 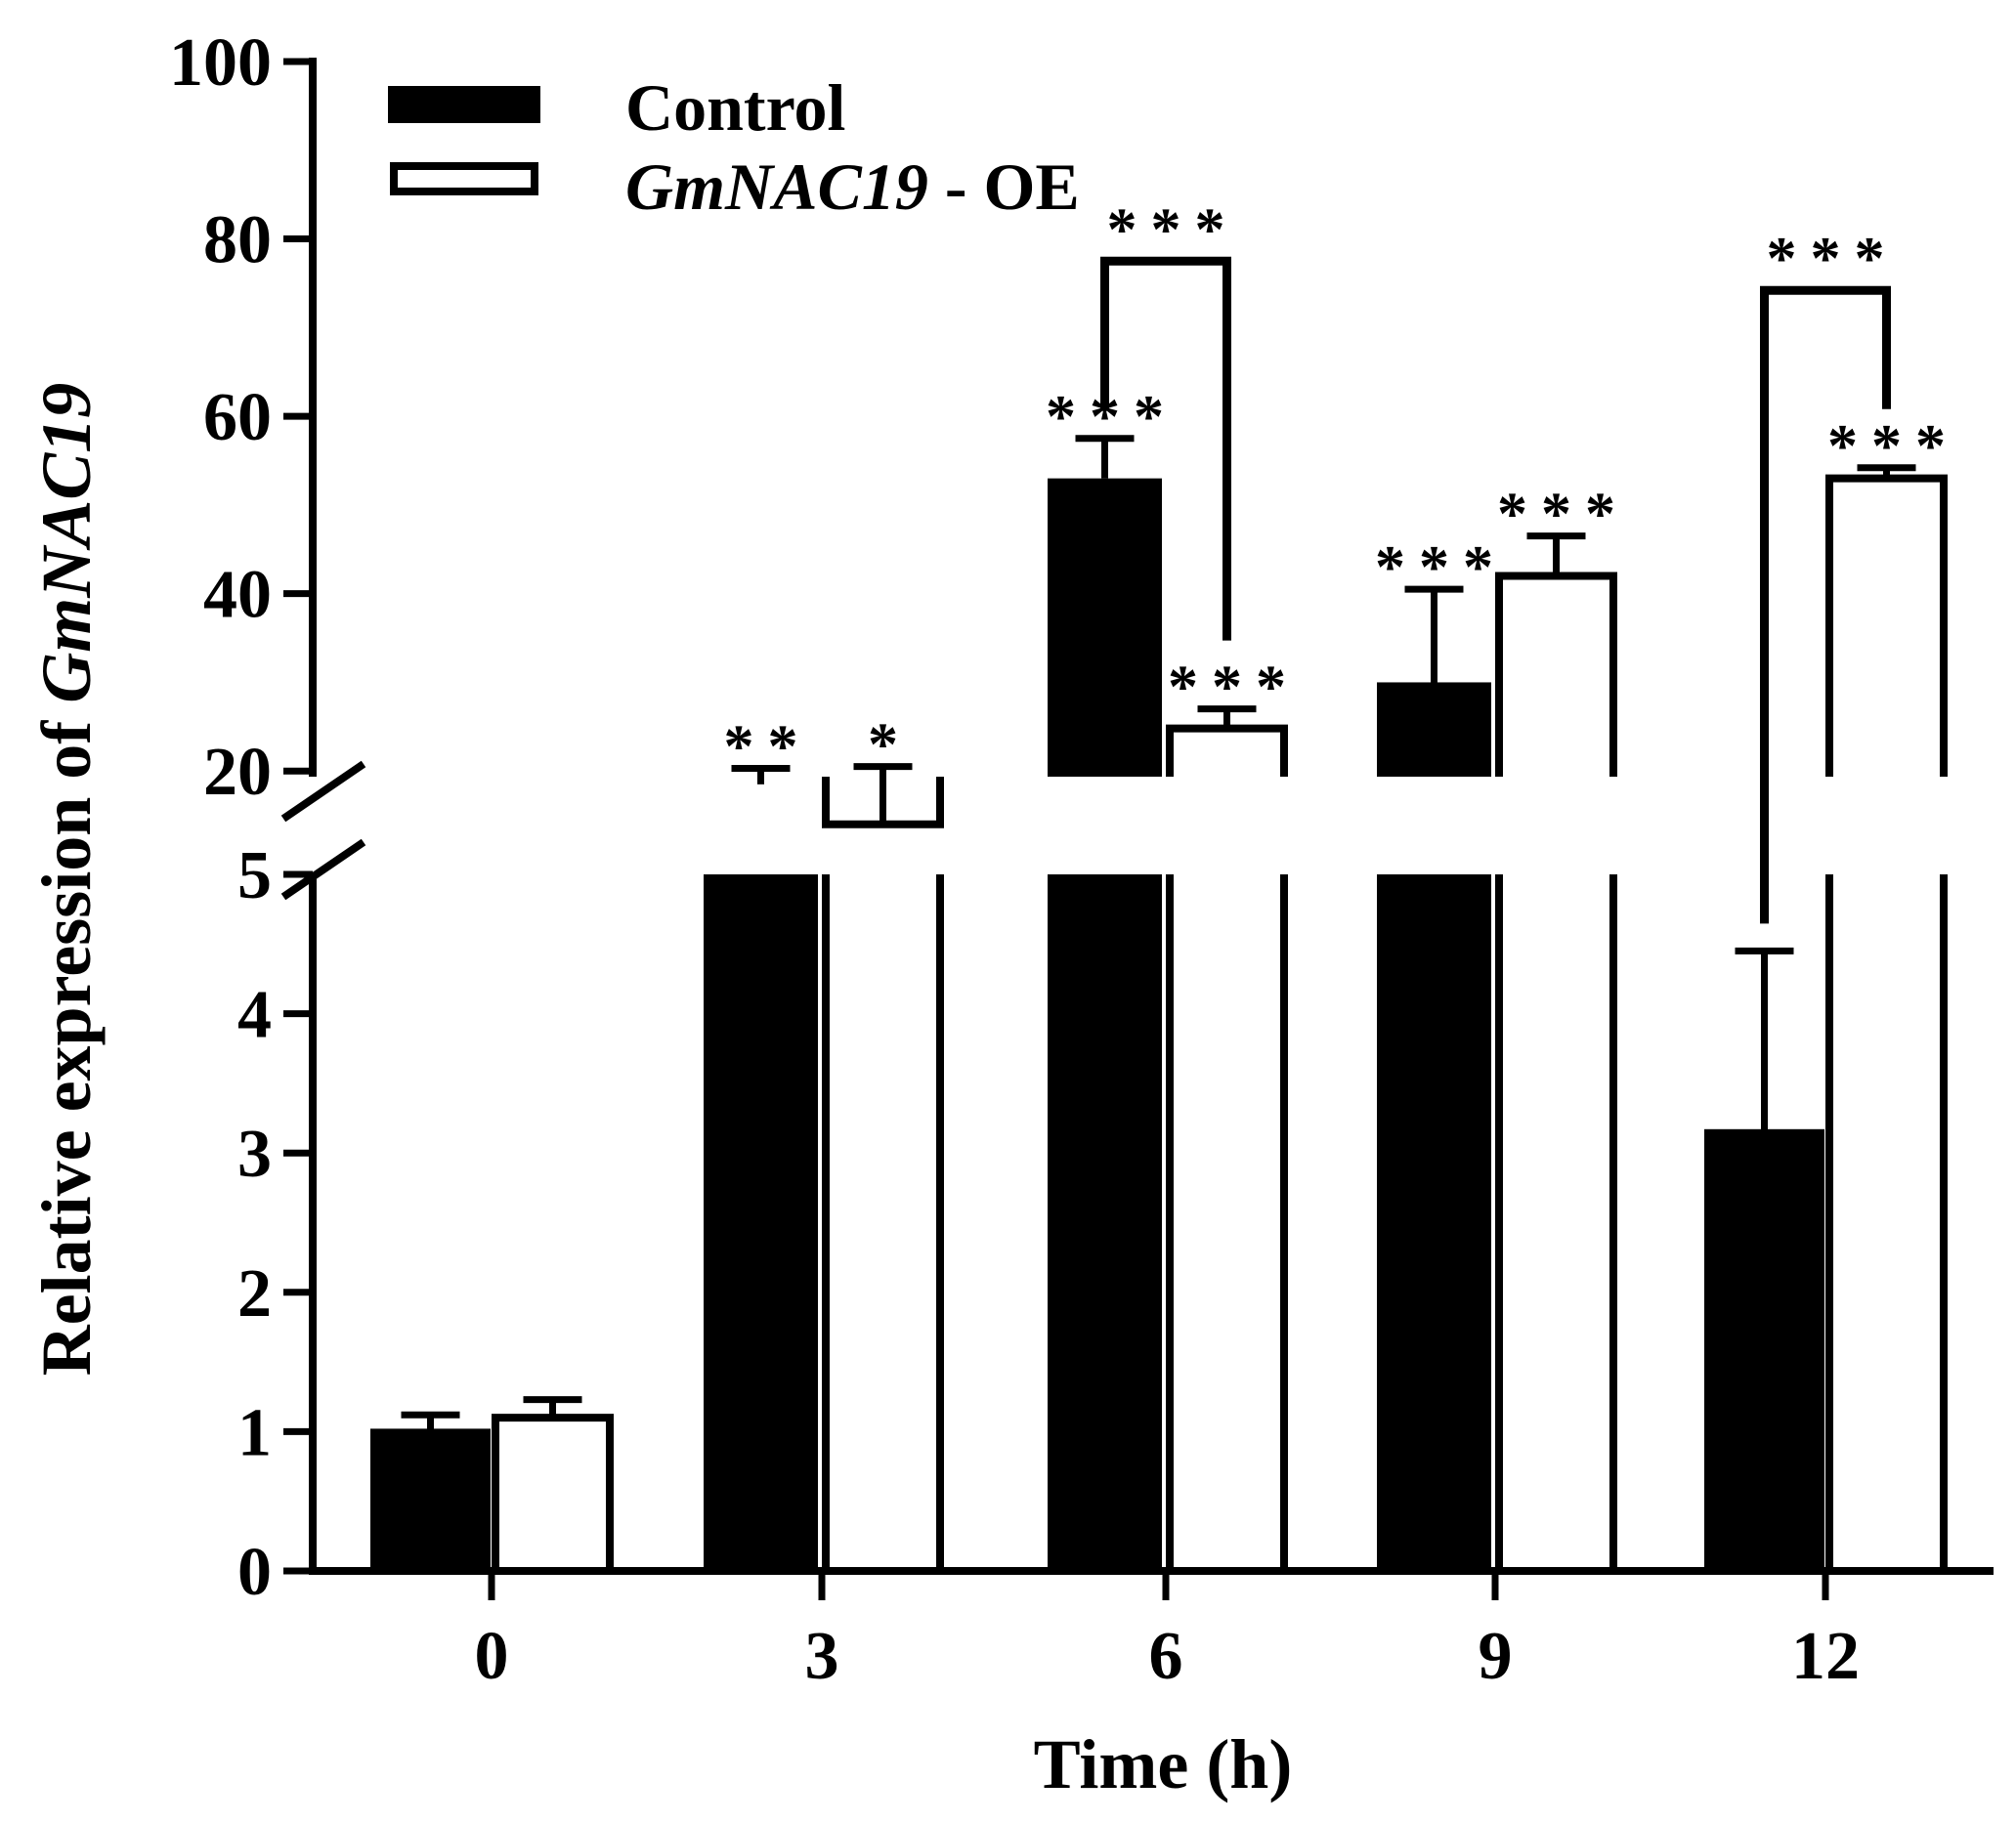 I want to click on bar-control-9h, so click(x=1434, y=1126).